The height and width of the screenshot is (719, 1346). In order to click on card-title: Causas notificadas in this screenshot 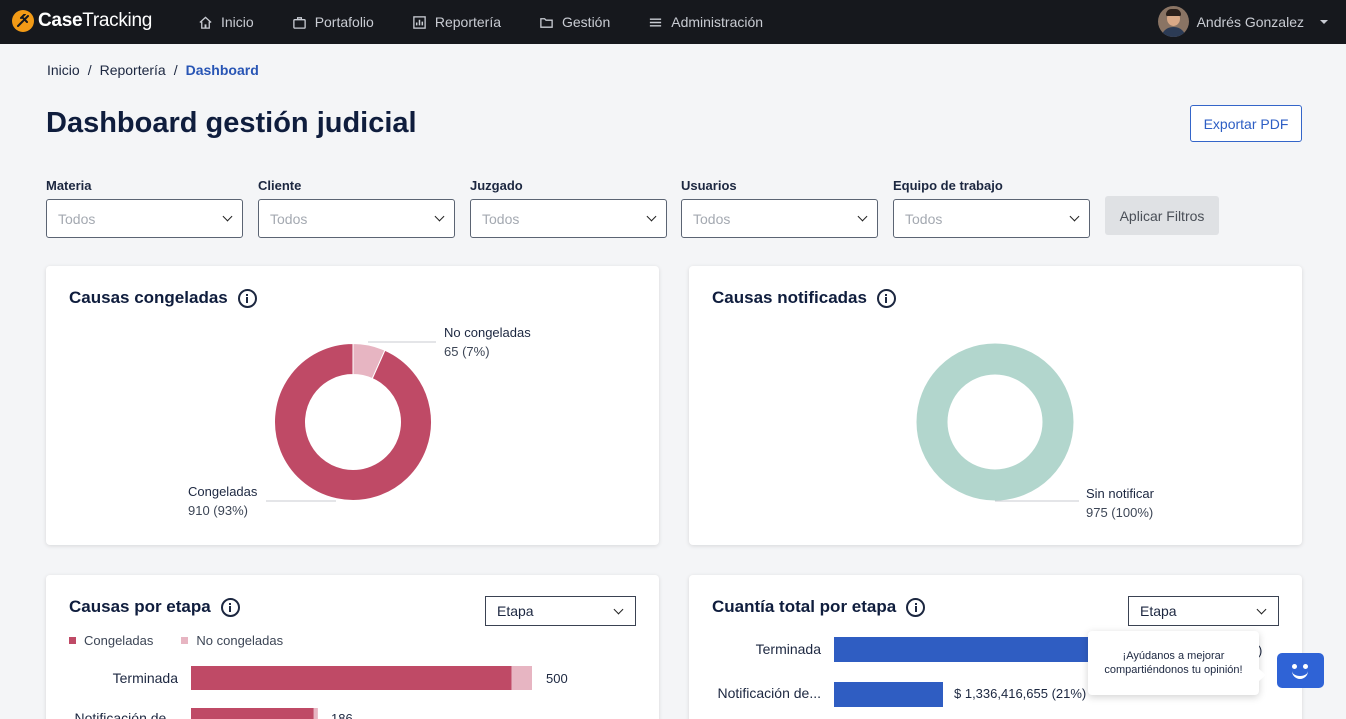, I will do `click(789, 297)`.